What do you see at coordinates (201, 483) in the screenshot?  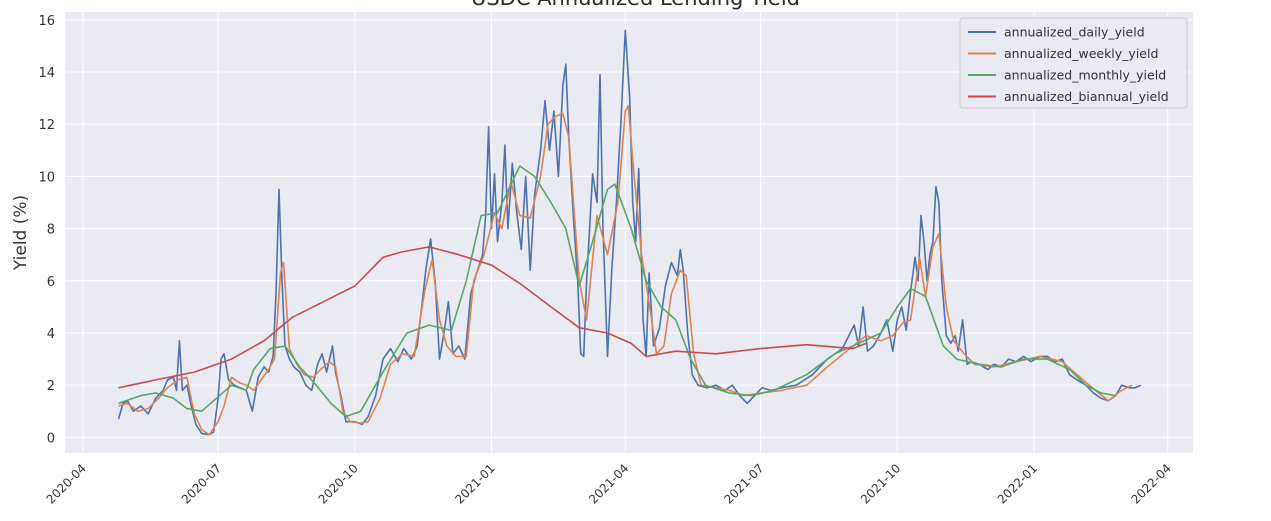 I see `x-tick-label: 2020-07` at bounding box center [201, 483].